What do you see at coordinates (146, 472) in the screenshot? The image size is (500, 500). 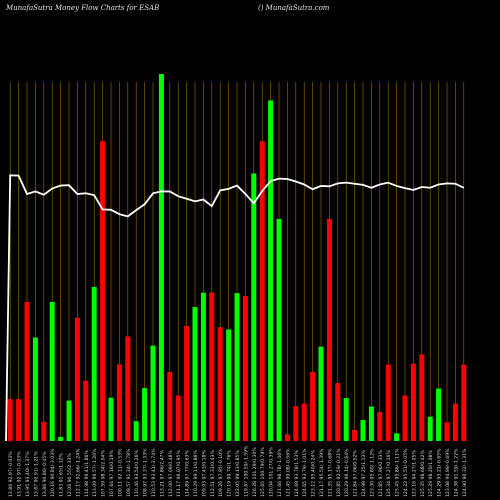 I see `x-tick-label: 108.97 93.37/-1.33%` at bounding box center [146, 472].